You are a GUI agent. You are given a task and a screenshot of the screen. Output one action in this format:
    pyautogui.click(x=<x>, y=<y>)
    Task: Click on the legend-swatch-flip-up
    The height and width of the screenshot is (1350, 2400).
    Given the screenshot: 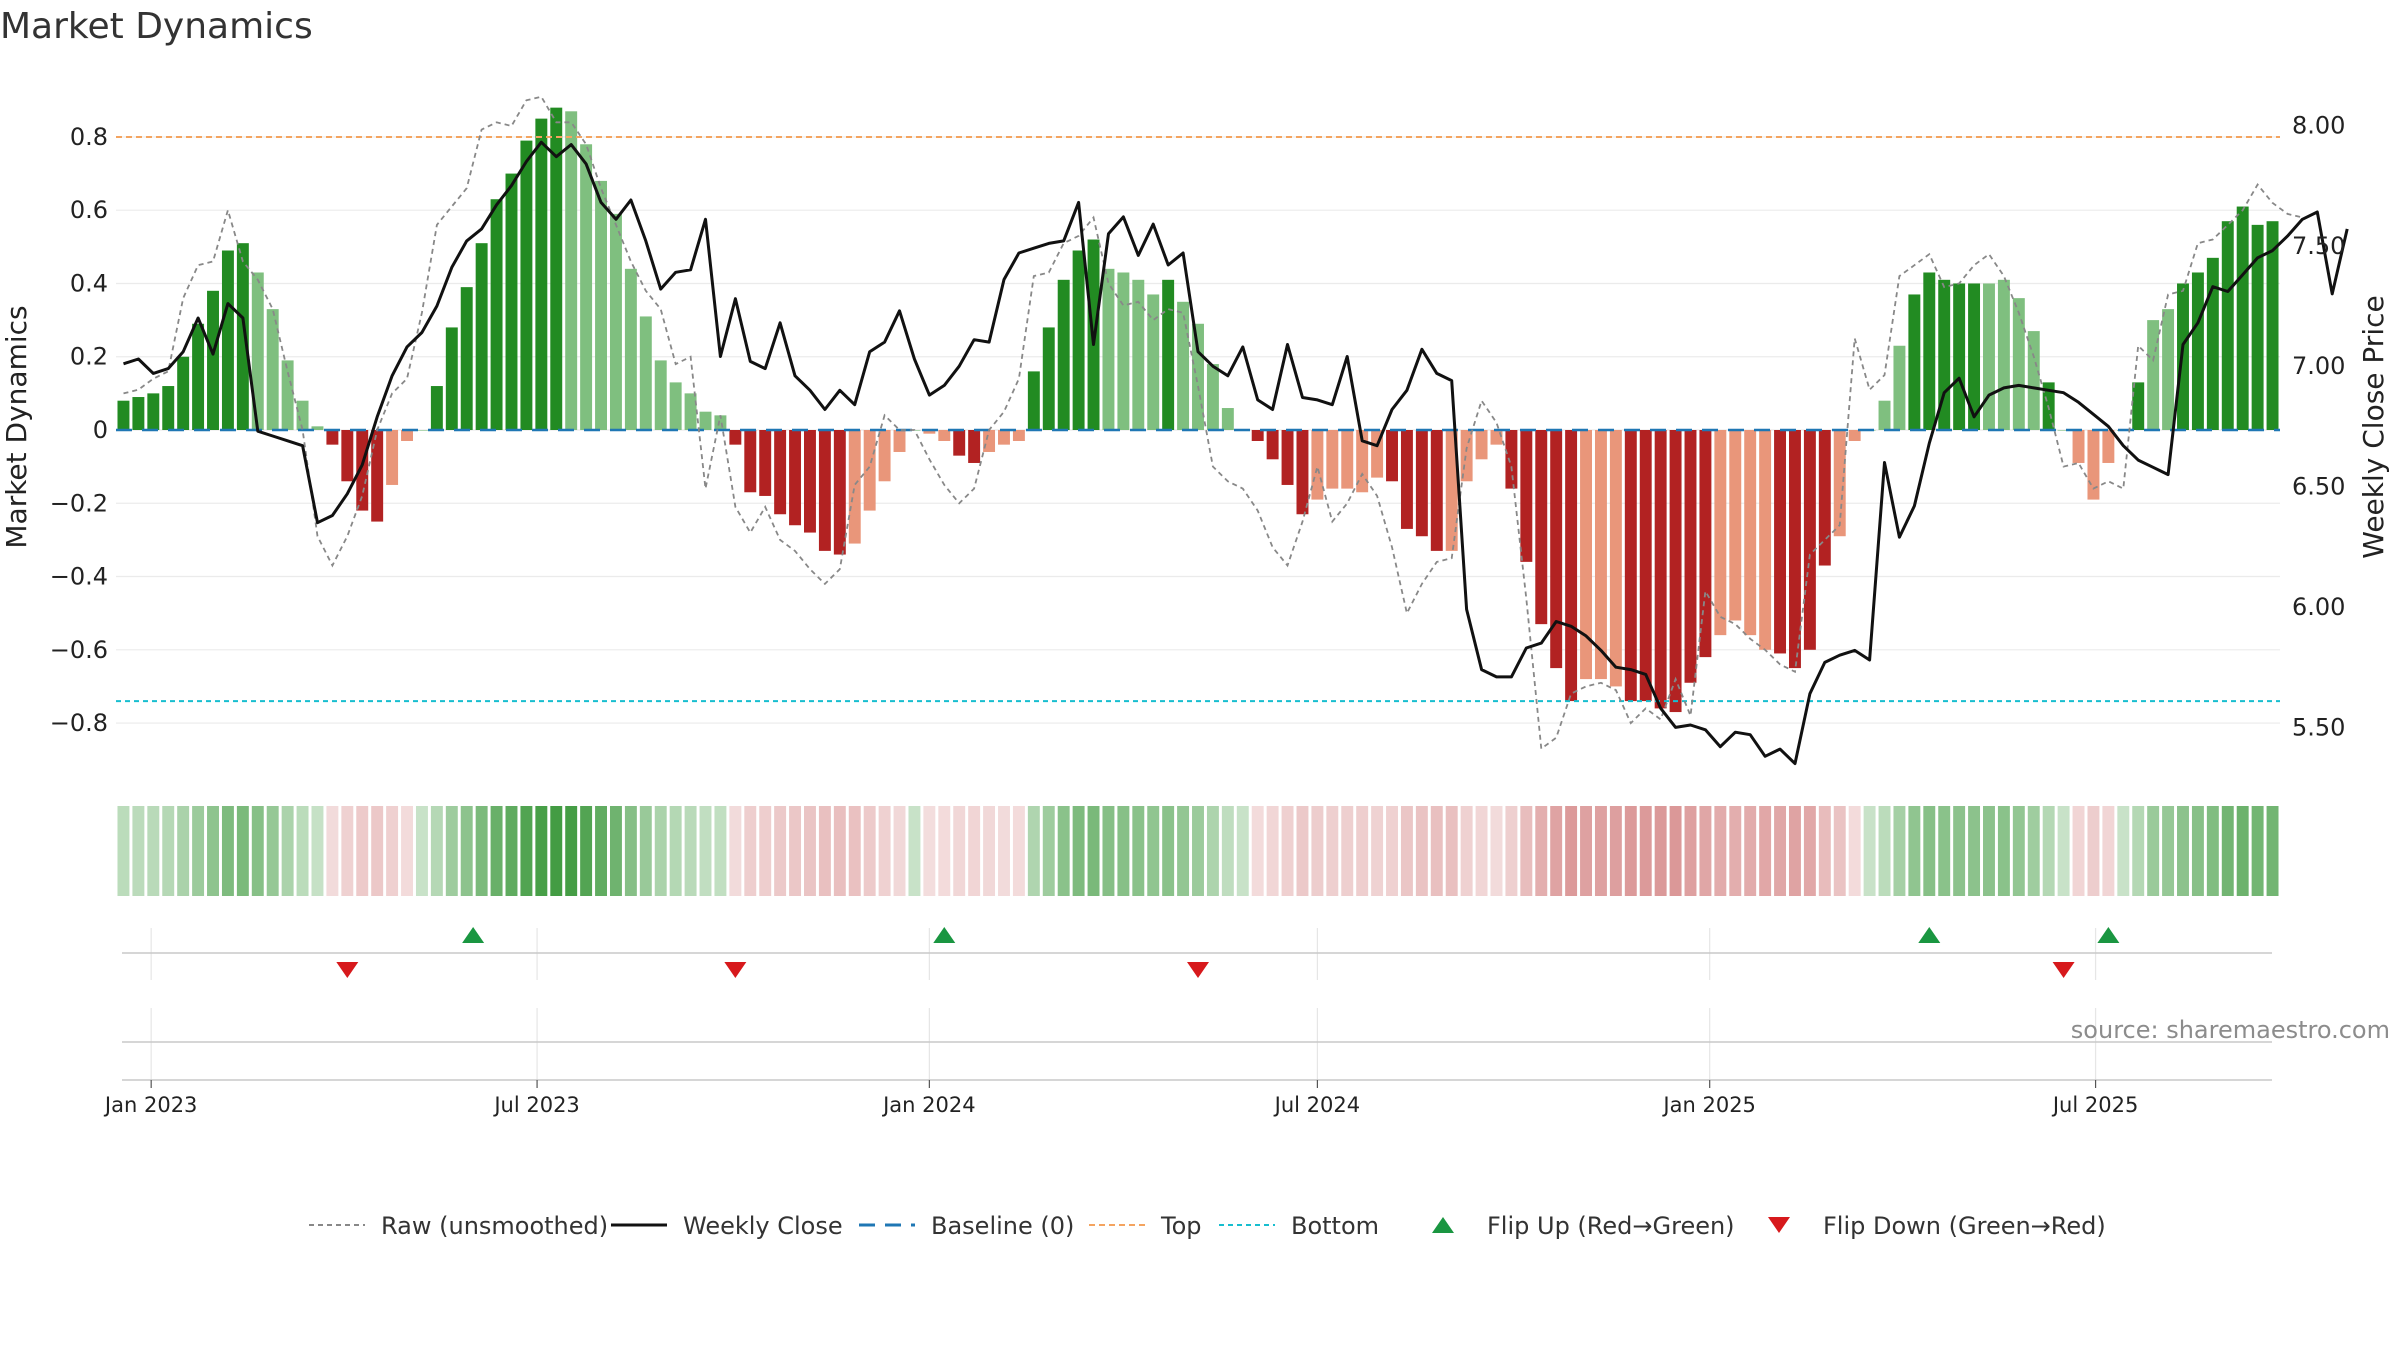 What is the action you would take?
    pyautogui.click(x=1443, y=1225)
    